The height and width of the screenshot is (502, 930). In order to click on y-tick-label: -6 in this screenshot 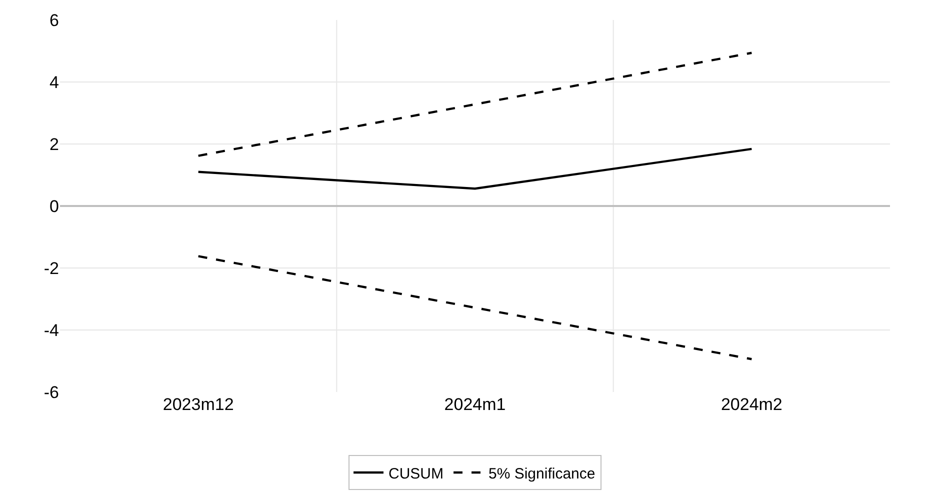, I will do `click(51, 392)`.